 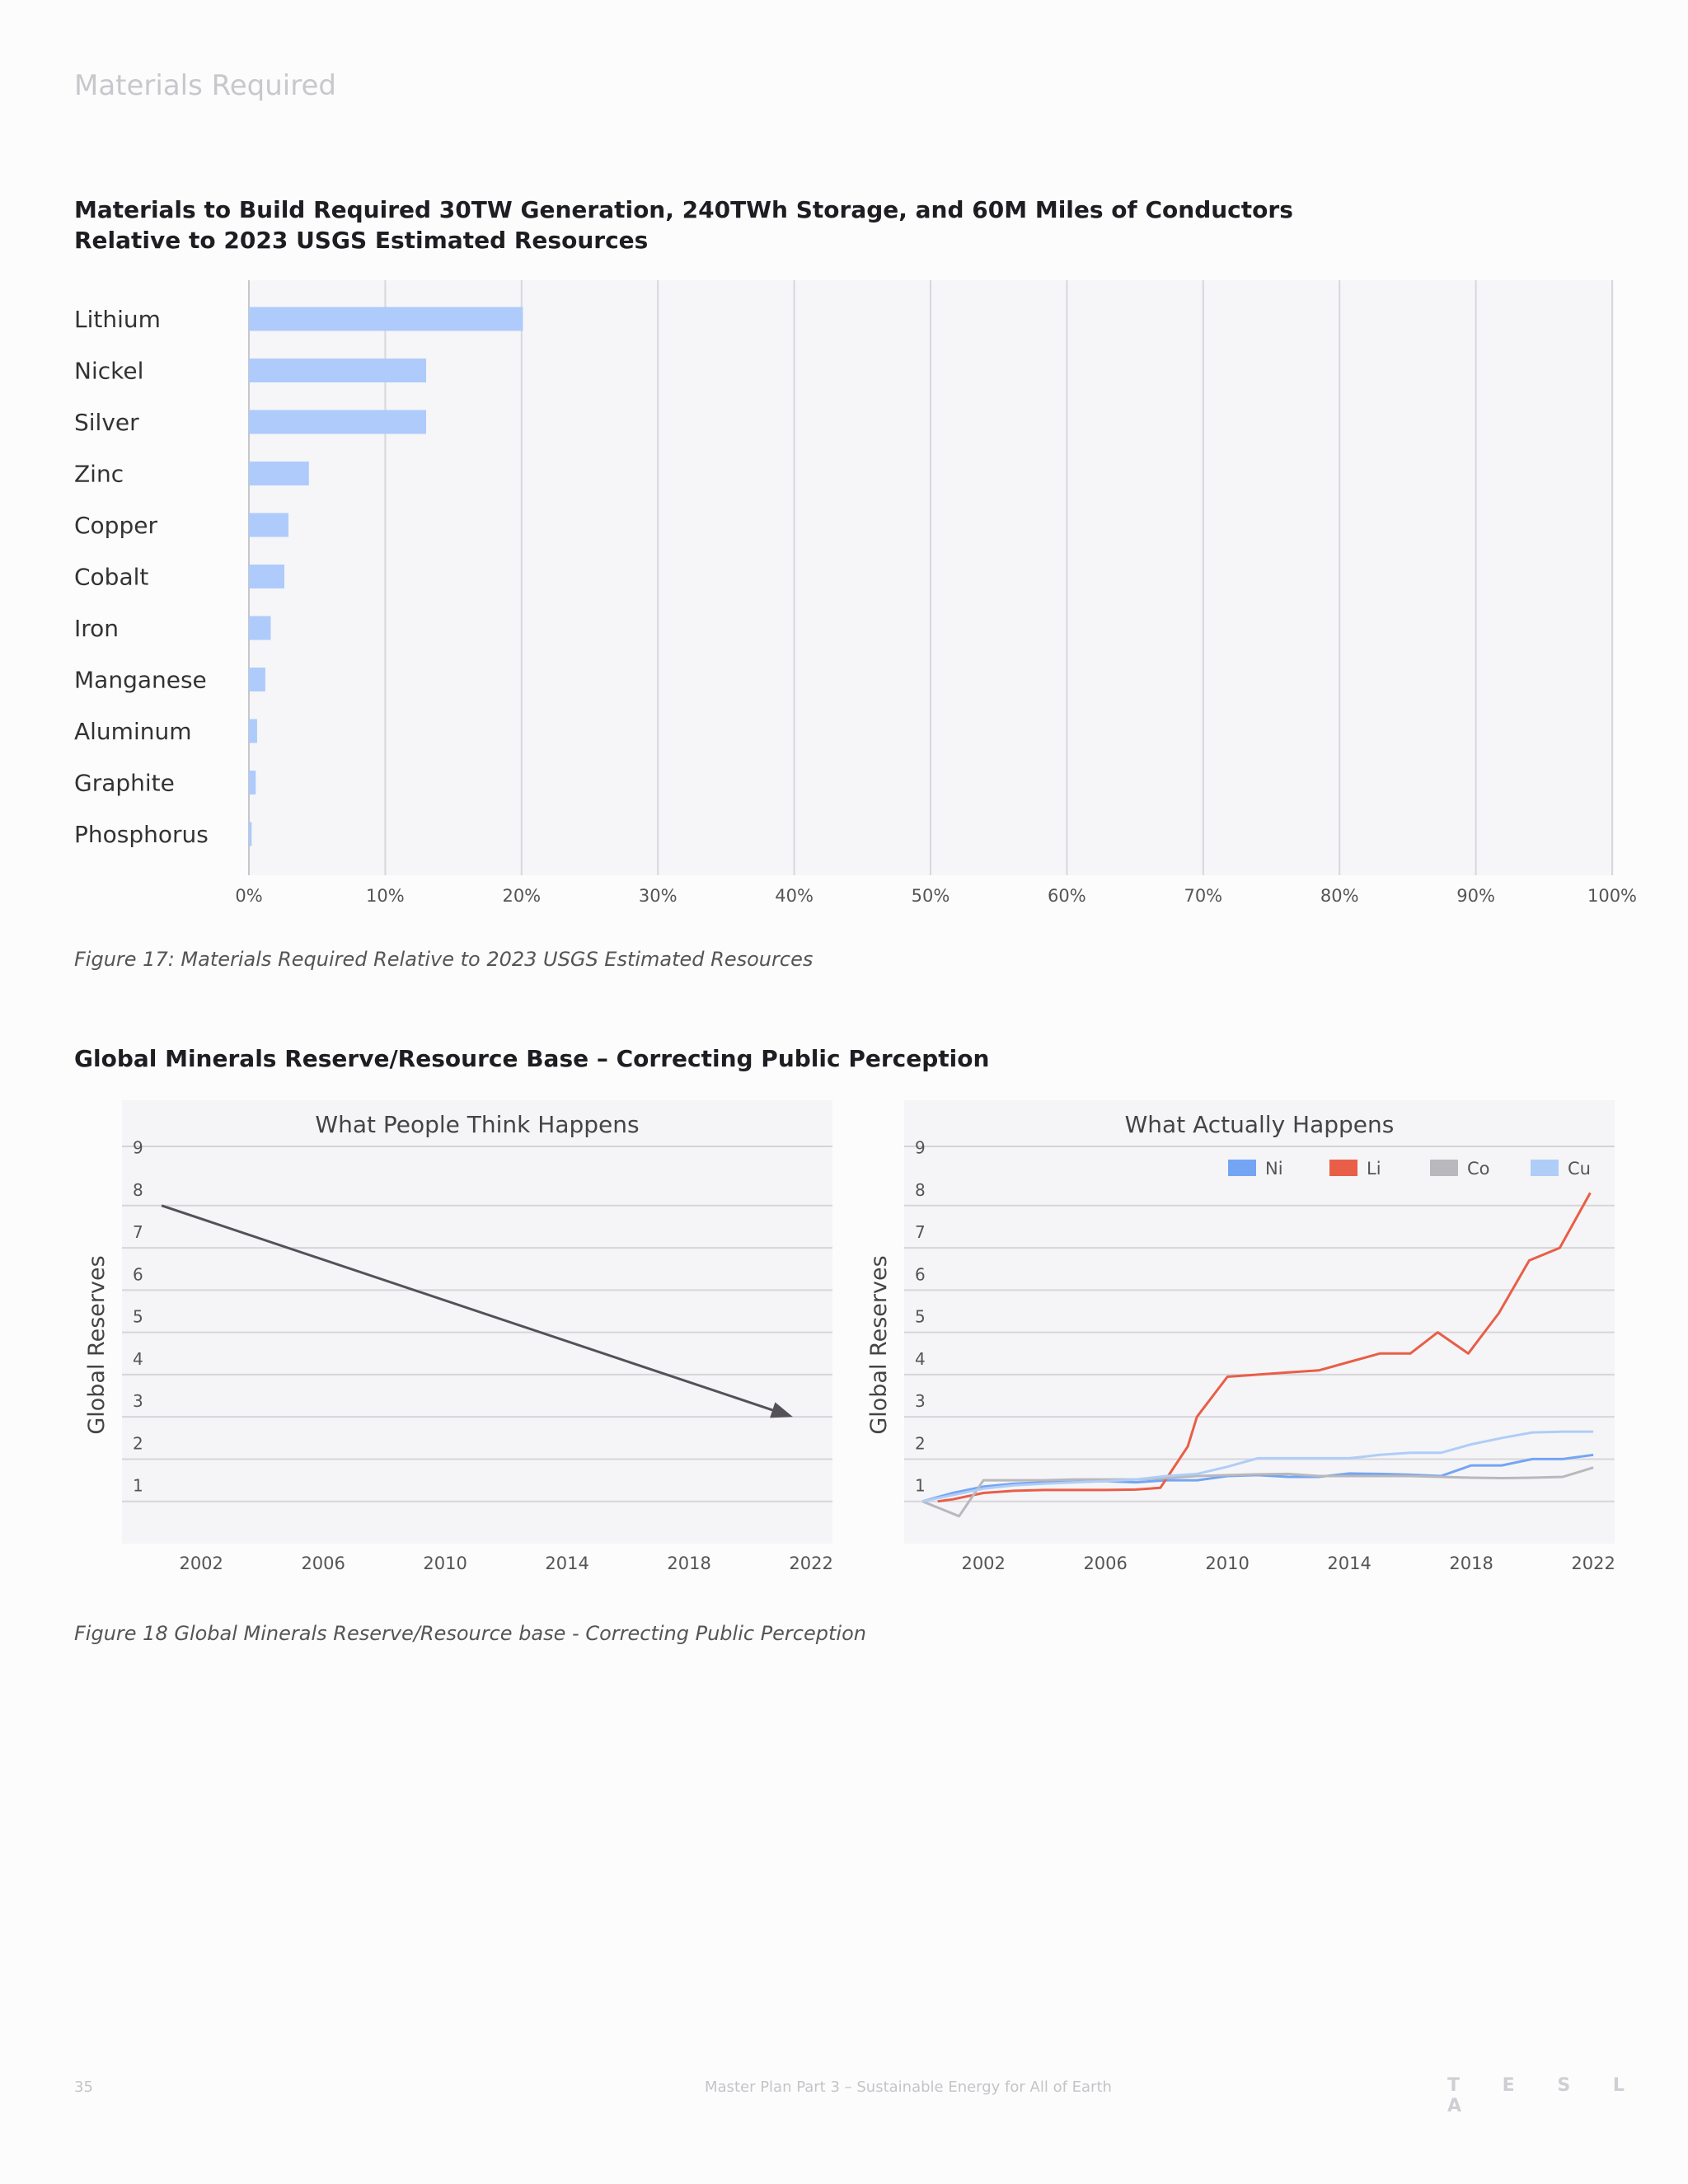 I want to click on bar-x-tick-label: 50%, so click(x=931, y=896).